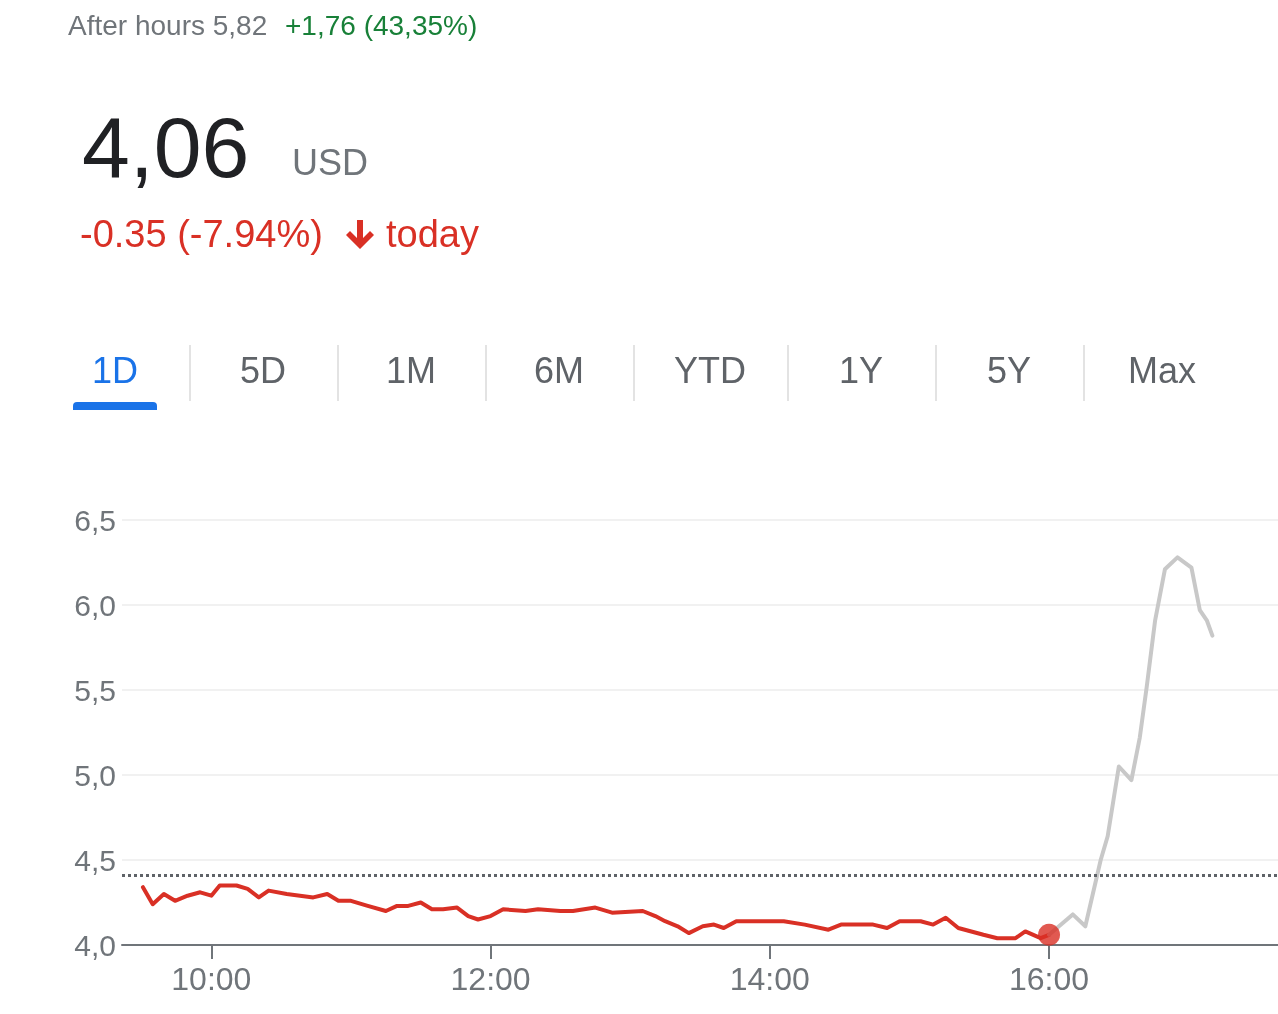  I want to click on y-tick-label: 6,5, so click(95, 520).